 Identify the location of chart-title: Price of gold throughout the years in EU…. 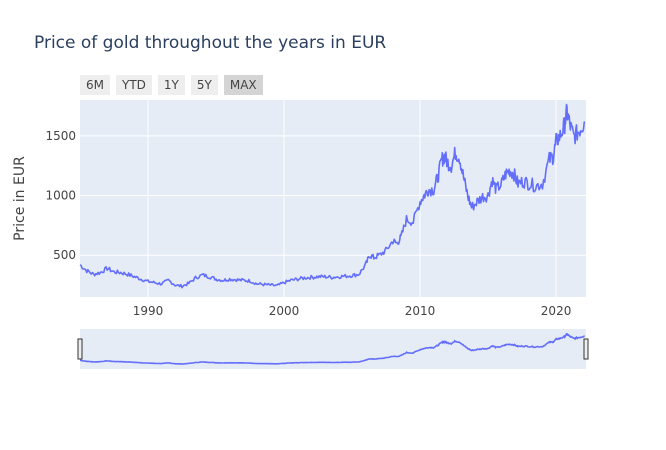
(210, 43).